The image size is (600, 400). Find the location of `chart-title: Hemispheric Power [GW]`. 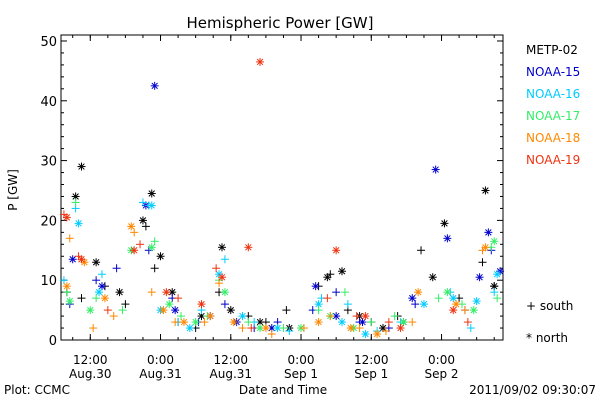

chart-title: Hemispheric Power [GW] is located at coordinates (280, 23).